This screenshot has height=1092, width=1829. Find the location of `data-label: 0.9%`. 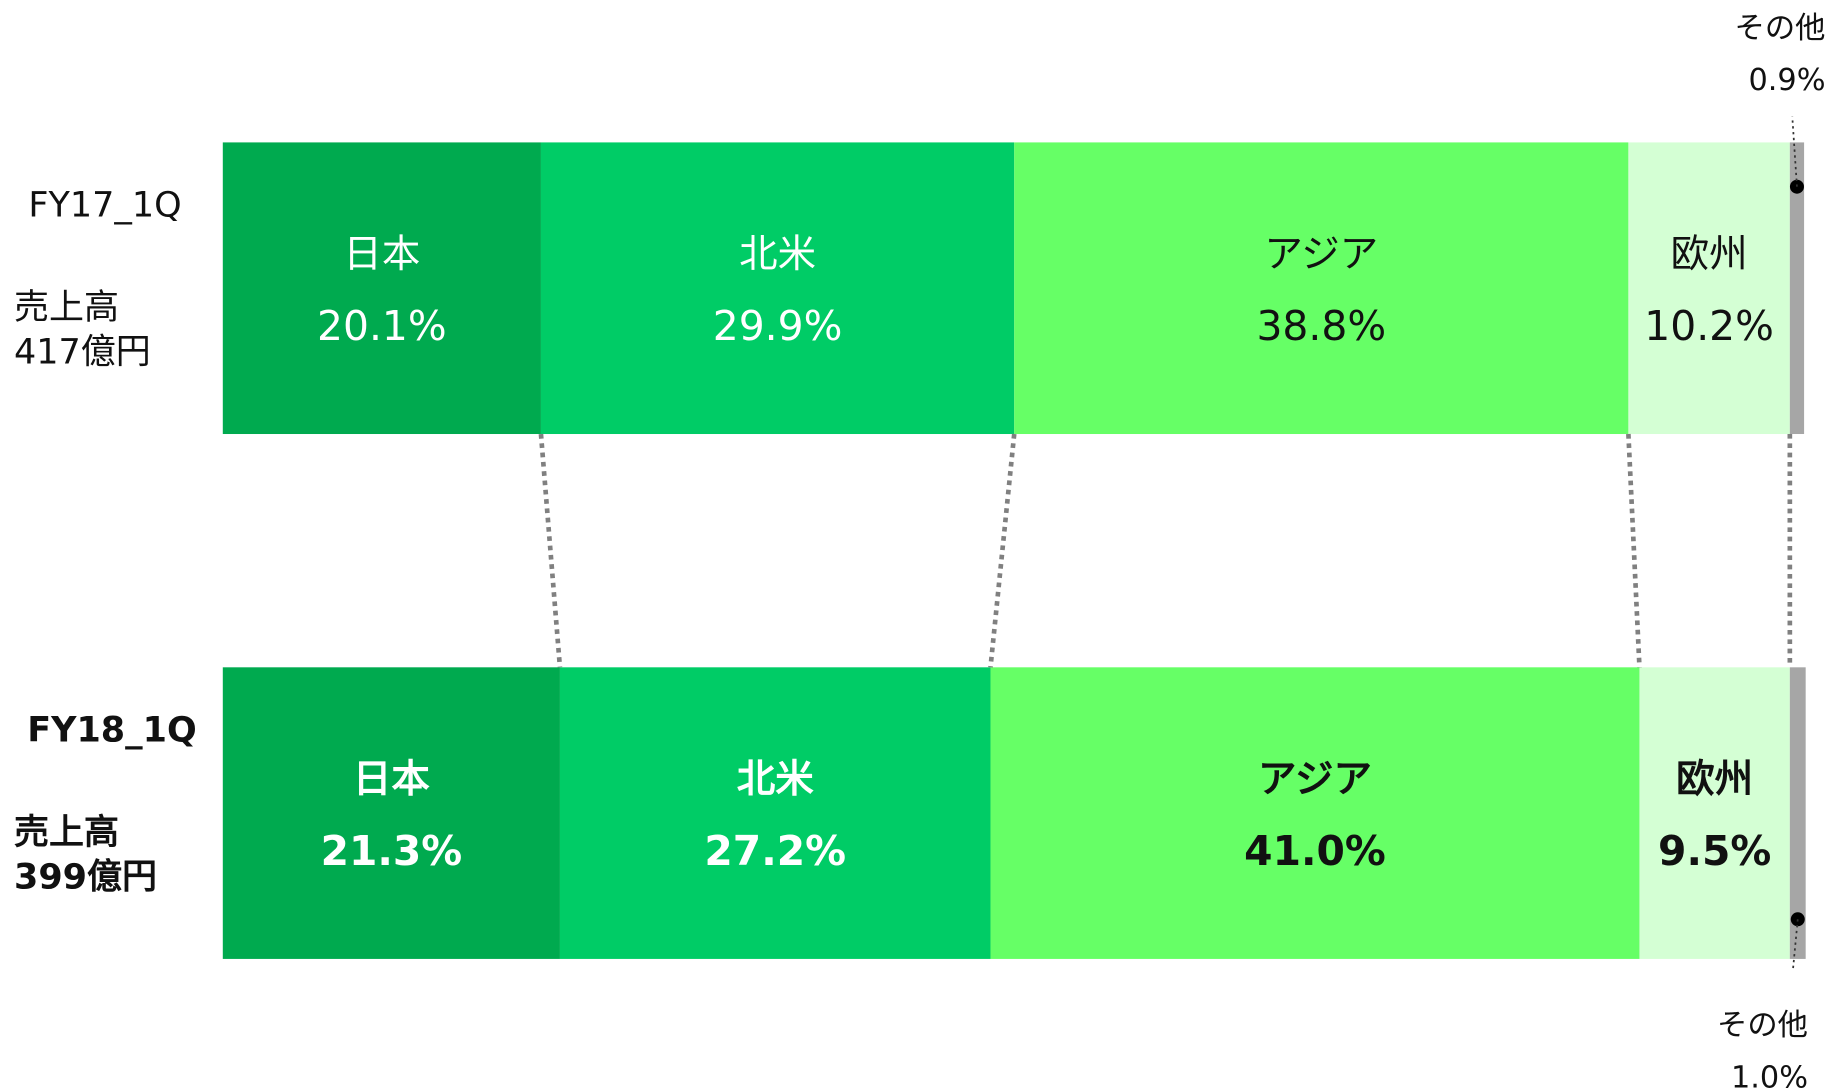

data-label: 0.9% is located at coordinates (1786, 80).